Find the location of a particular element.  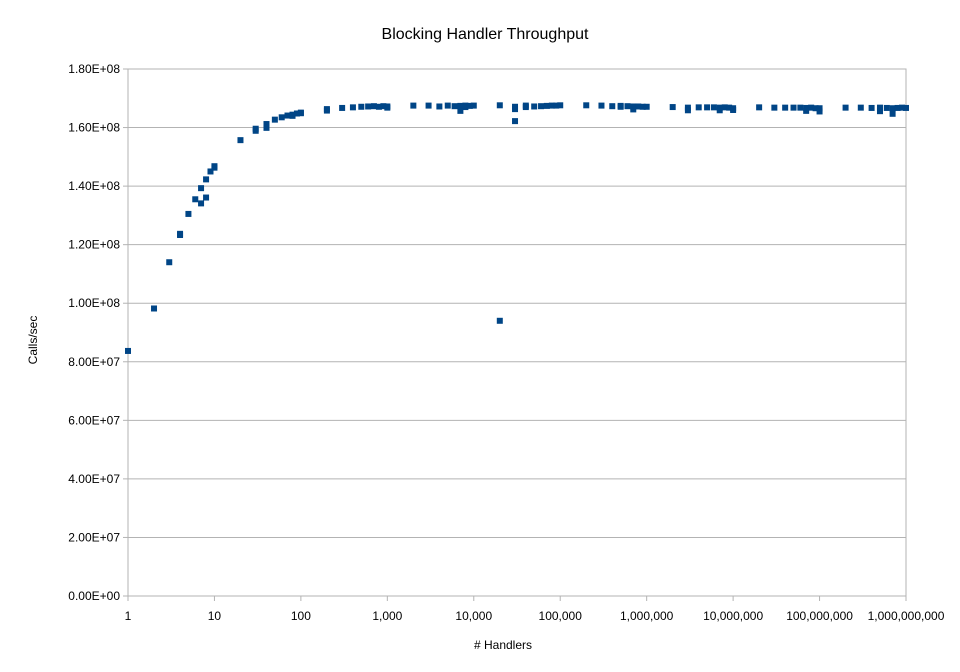

x-tick-label: 1,000,000 is located at coordinates (647, 616).